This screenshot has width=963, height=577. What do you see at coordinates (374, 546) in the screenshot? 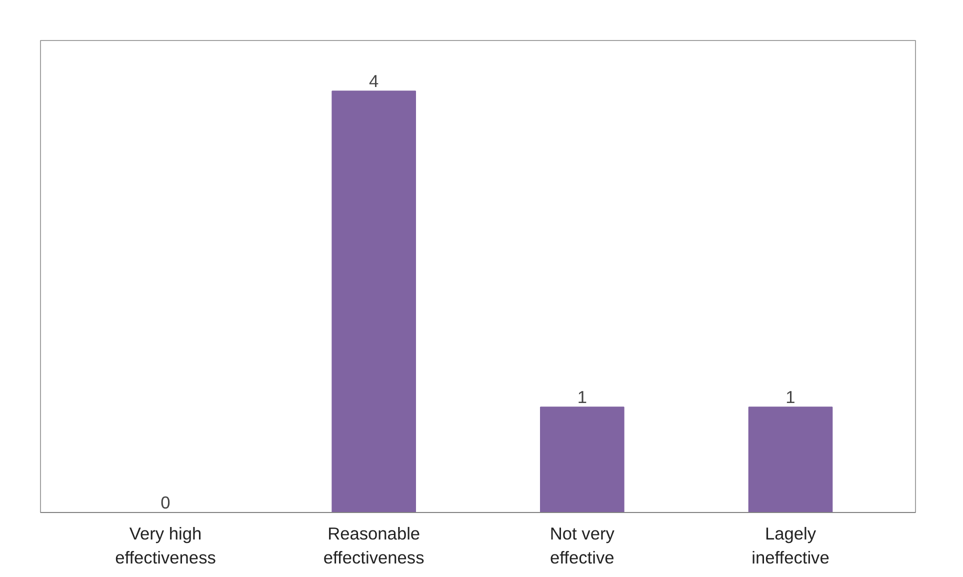
I see `x-tick-label: Reasonable effectiveness` at bounding box center [374, 546].